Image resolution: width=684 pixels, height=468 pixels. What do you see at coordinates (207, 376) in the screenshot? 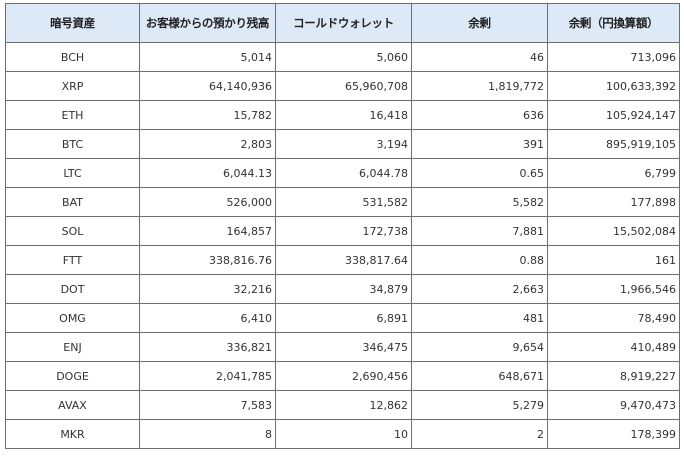
I see `cell-customer-deposit: 2,041,785` at bounding box center [207, 376].